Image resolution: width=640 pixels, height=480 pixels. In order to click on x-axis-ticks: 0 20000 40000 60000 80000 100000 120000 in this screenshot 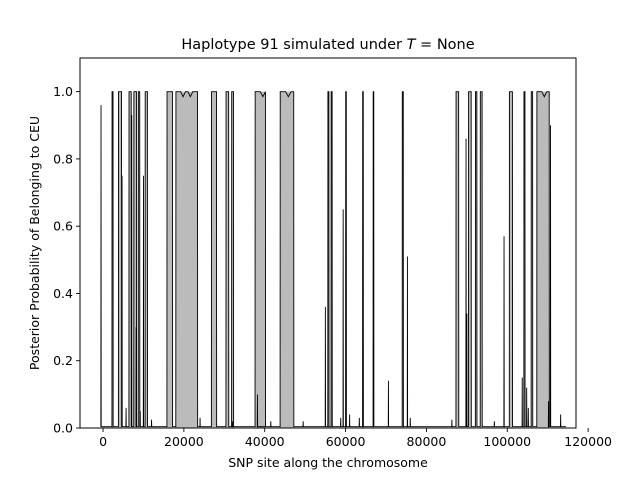, I will do `click(355, 438)`.